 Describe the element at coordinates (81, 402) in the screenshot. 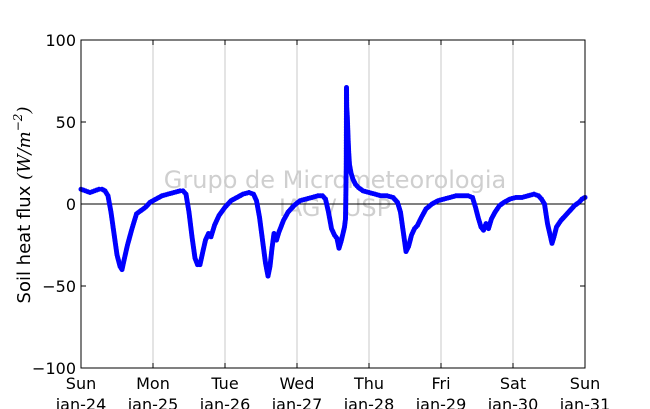

I see `x-tick-date-label: jan-24` at that location.